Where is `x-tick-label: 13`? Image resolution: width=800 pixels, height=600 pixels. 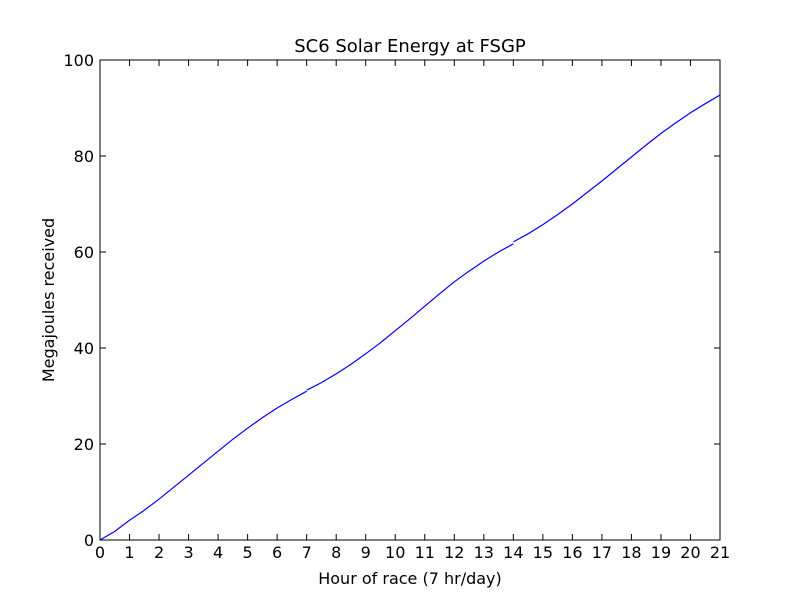
x-tick-label: 13 is located at coordinates (484, 552).